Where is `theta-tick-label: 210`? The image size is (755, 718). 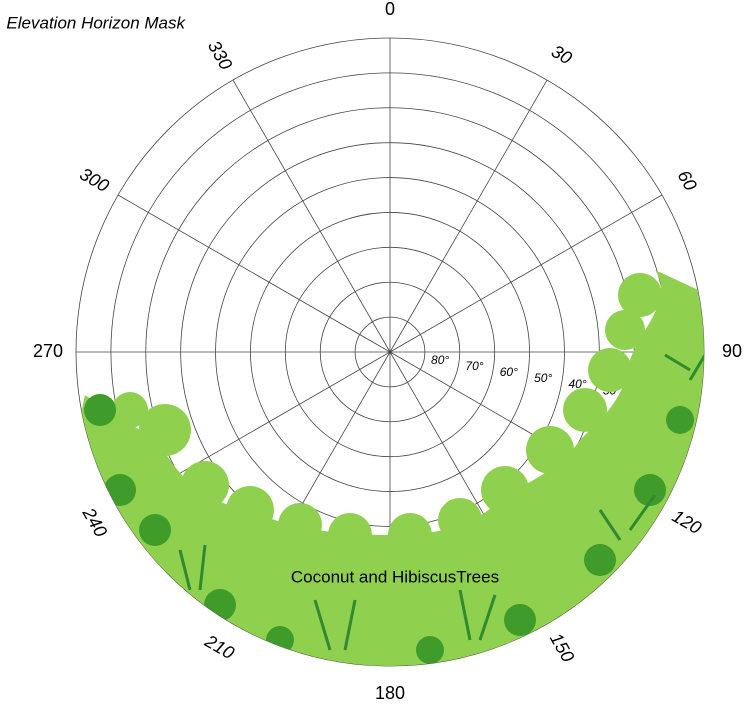 theta-tick-label: 210 is located at coordinates (219, 646).